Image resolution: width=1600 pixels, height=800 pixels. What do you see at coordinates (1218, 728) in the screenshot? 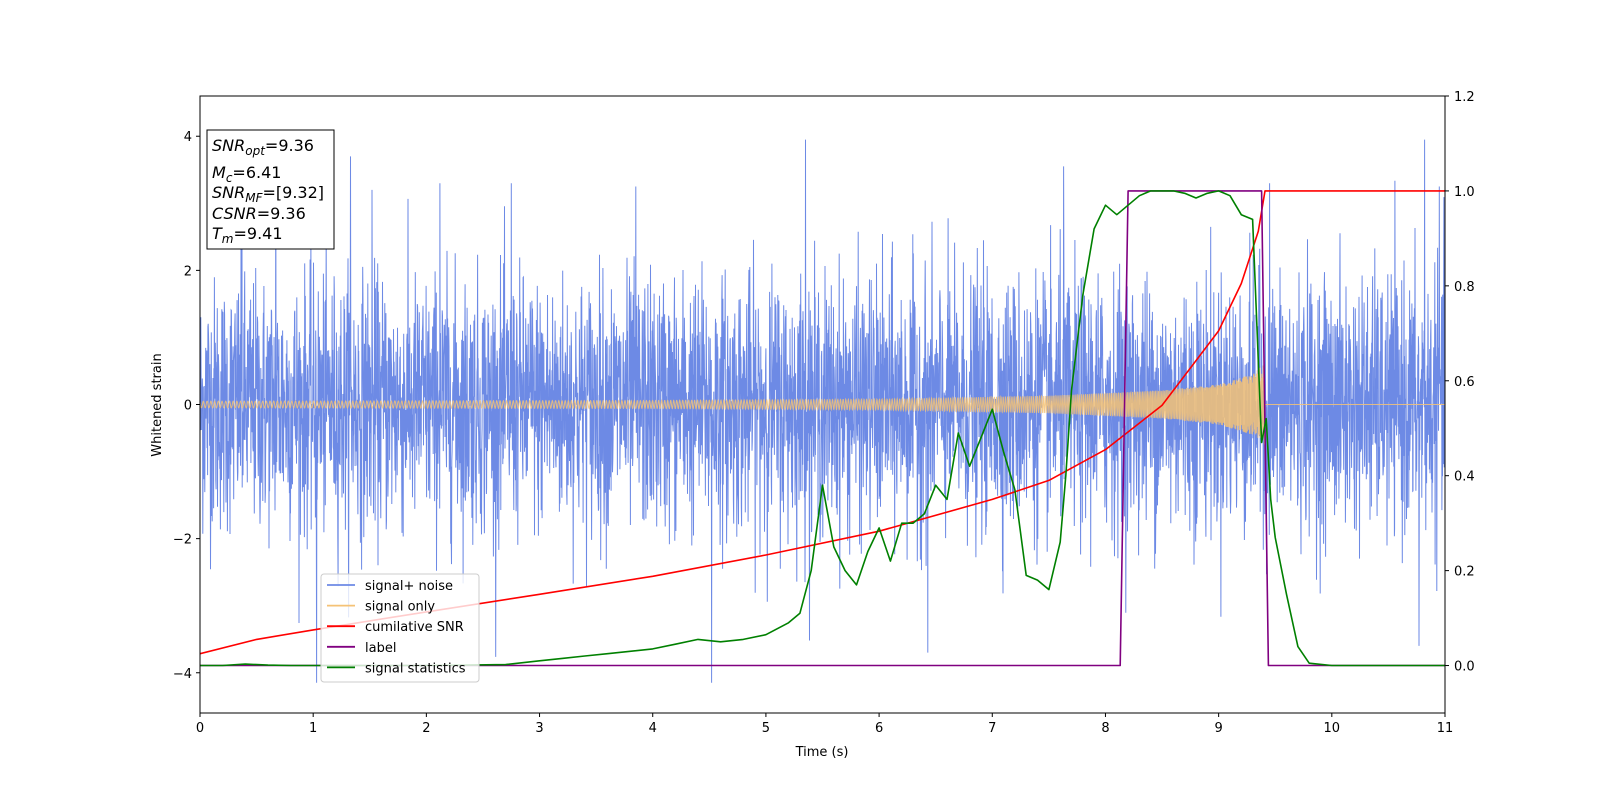
I see `x-tick-label: 9` at bounding box center [1218, 728].